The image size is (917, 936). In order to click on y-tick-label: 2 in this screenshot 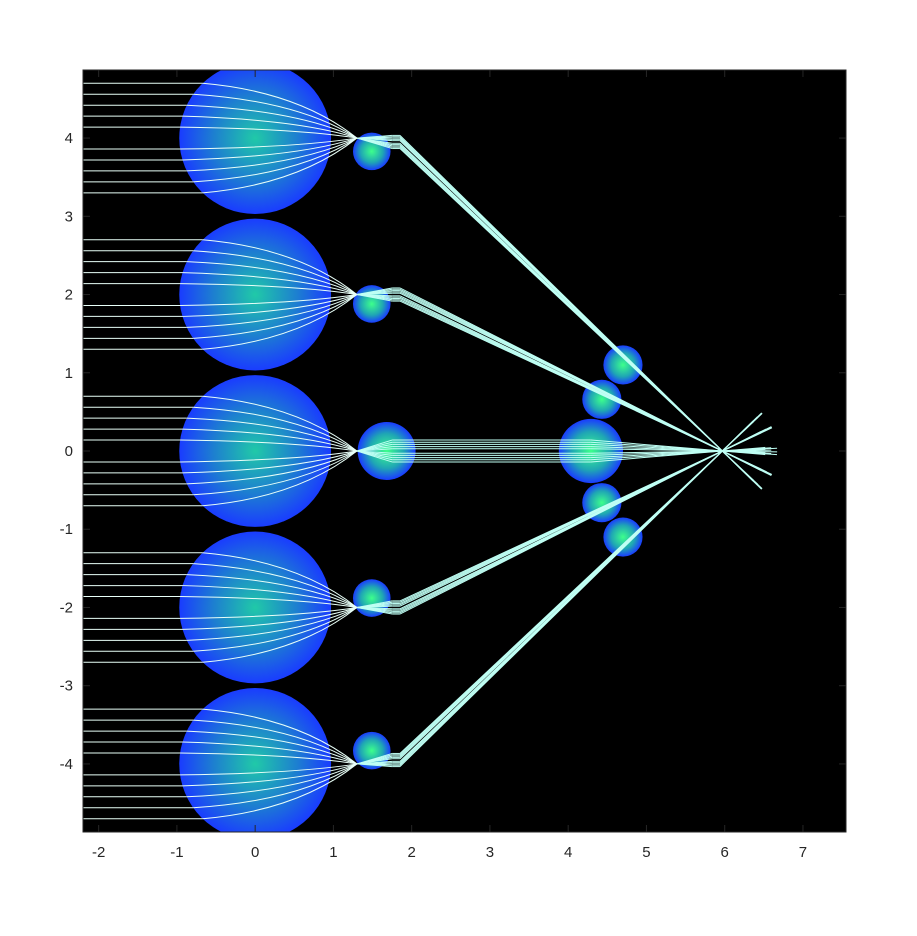, I will do `click(69, 295)`.